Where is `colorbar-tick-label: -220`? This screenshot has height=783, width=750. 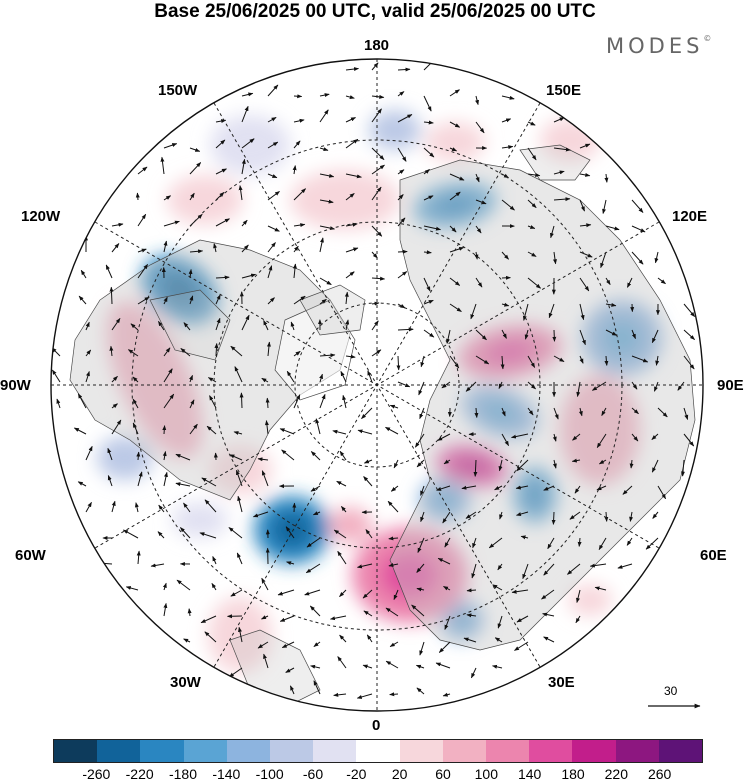
colorbar-tick-label: -220 is located at coordinates (139, 774).